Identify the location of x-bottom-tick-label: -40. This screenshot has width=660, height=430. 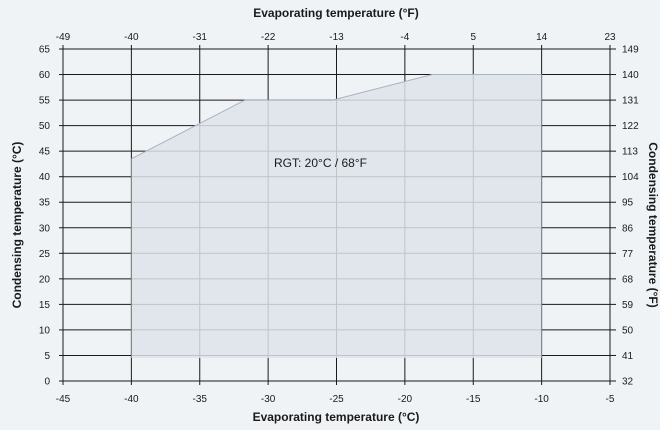
(131, 399).